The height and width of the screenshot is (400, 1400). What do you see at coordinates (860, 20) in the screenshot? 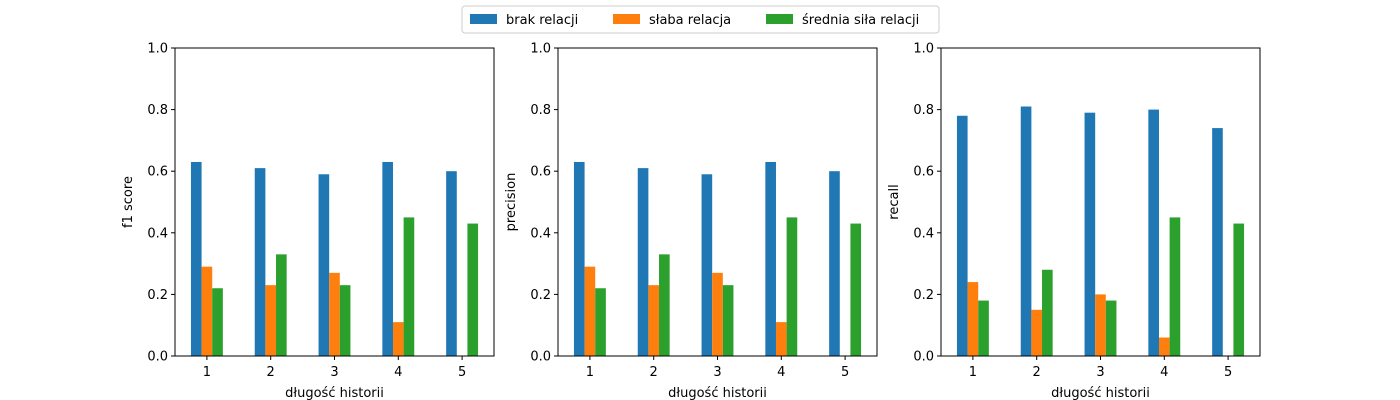
I see `legend-label: średnia siła relacji` at bounding box center [860, 20].